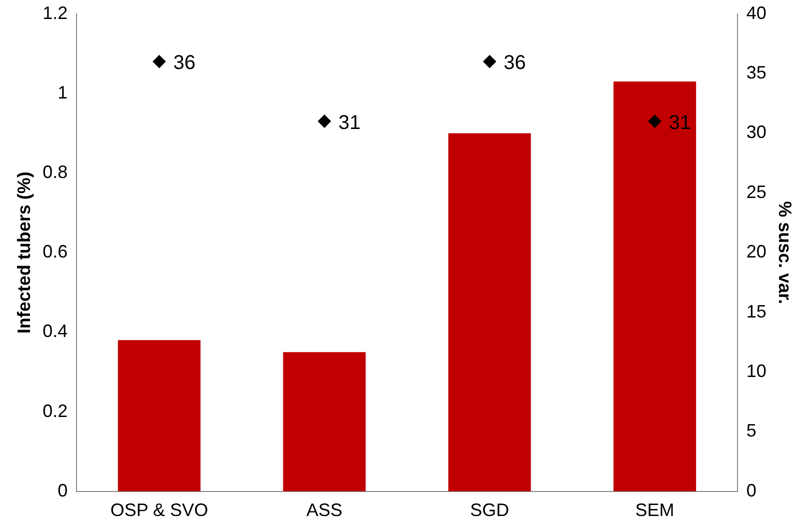 This screenshot has height=531, width=809. Describe the element at coordinates (785, 252) in the screenshot. I see `y2-axis-title: % susc. var.` at that location.